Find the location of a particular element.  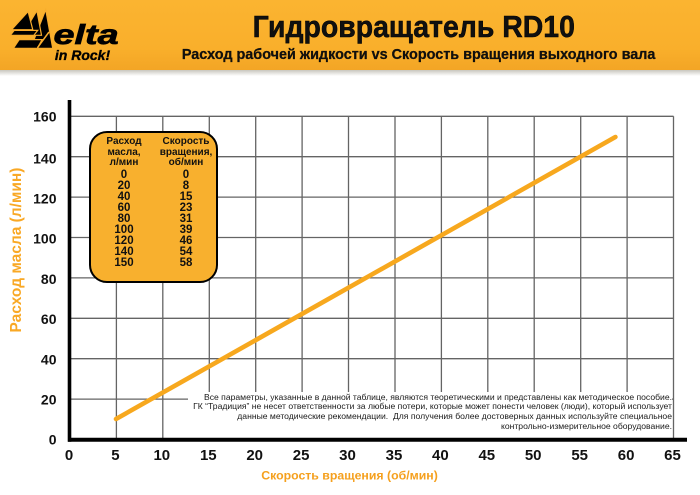

svg-text: 65 is located at coordinates (672, 455).